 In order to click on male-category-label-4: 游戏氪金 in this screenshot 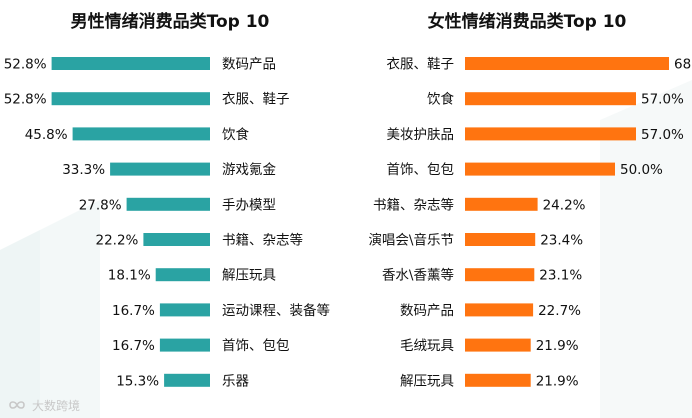, I will do `click(249, 170)`.